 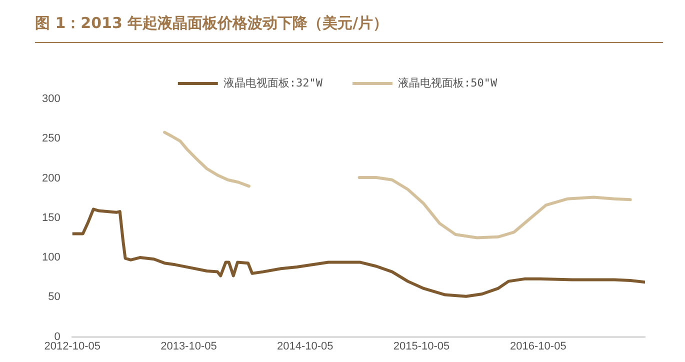 I want to click on x-tick-label: 2012-10-05, so click(x=72, y=346).